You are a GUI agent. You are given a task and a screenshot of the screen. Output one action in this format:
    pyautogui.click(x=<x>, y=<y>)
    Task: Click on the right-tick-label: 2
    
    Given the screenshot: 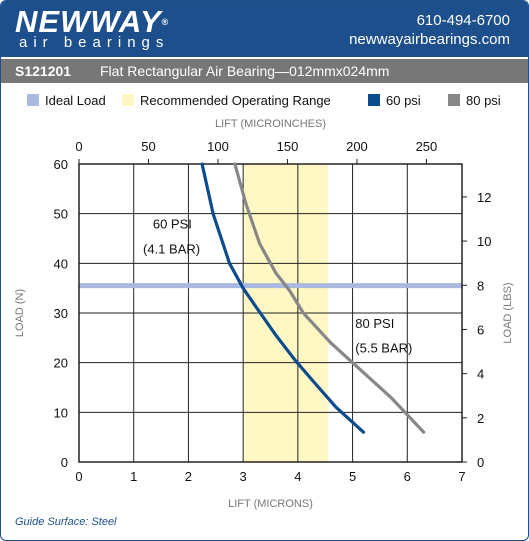 What is the action you would take?
    pyautogui.click(x=480, y=418)
    